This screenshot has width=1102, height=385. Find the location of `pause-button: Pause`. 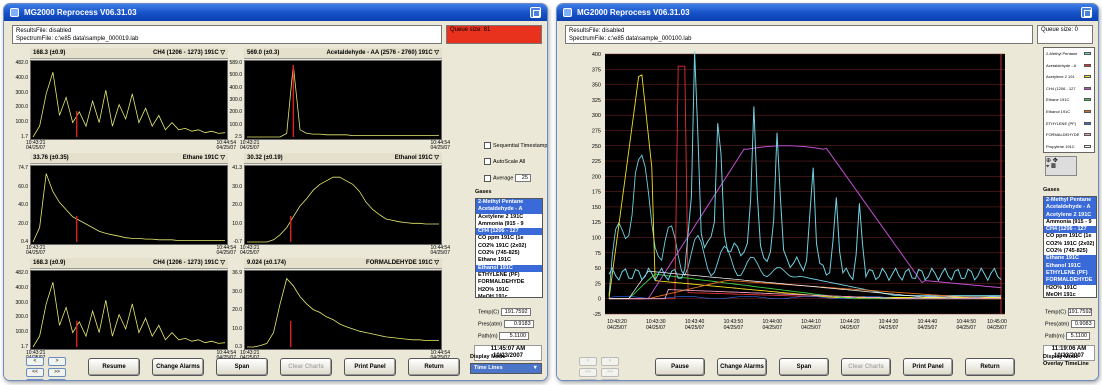

pause-button: Pause is located at coordinates (680, 367).